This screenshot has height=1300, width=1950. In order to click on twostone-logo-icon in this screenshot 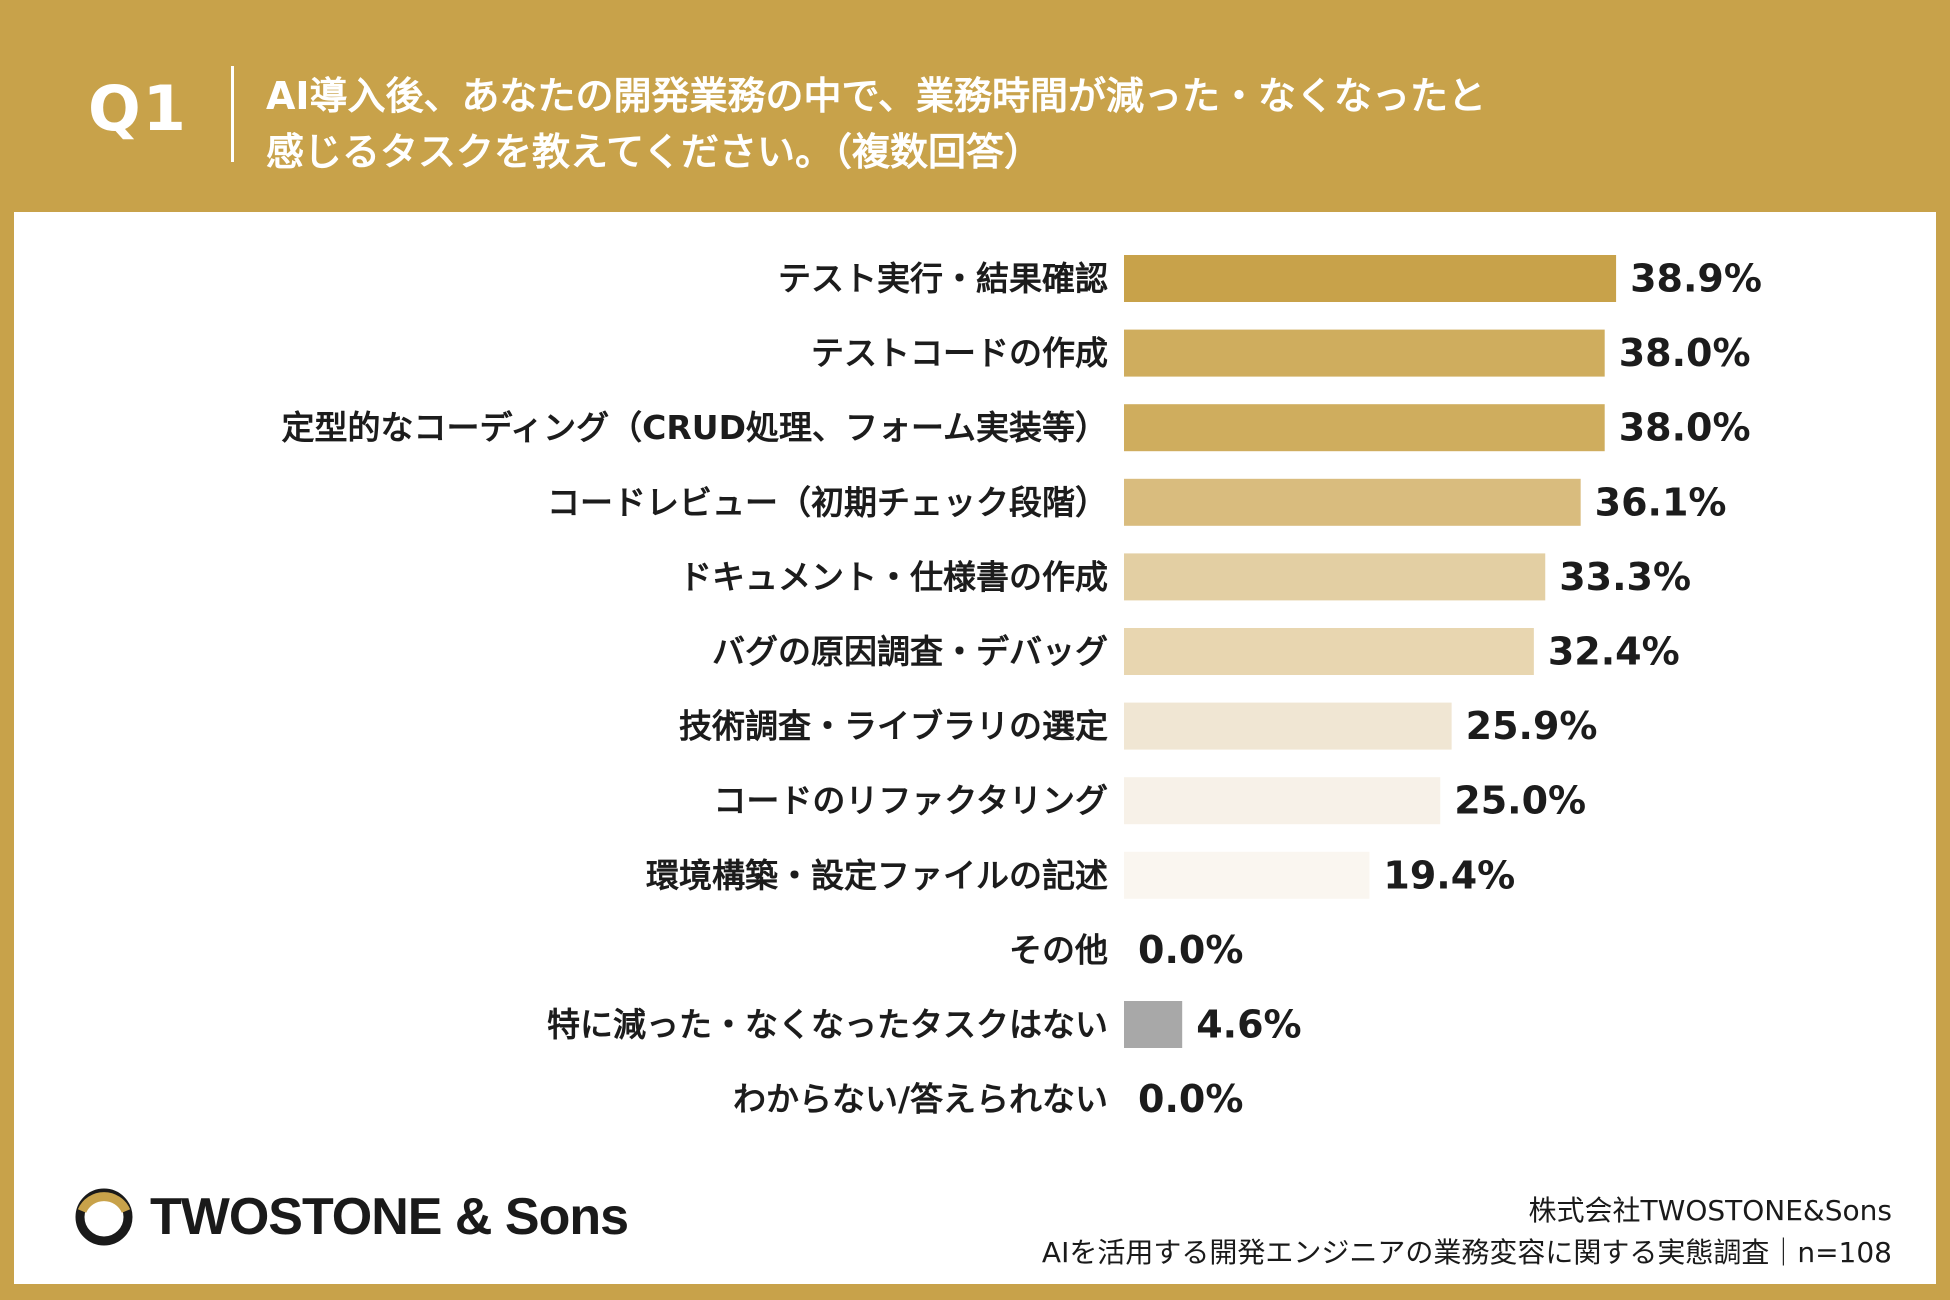, I will do `click(104, 1217)`.